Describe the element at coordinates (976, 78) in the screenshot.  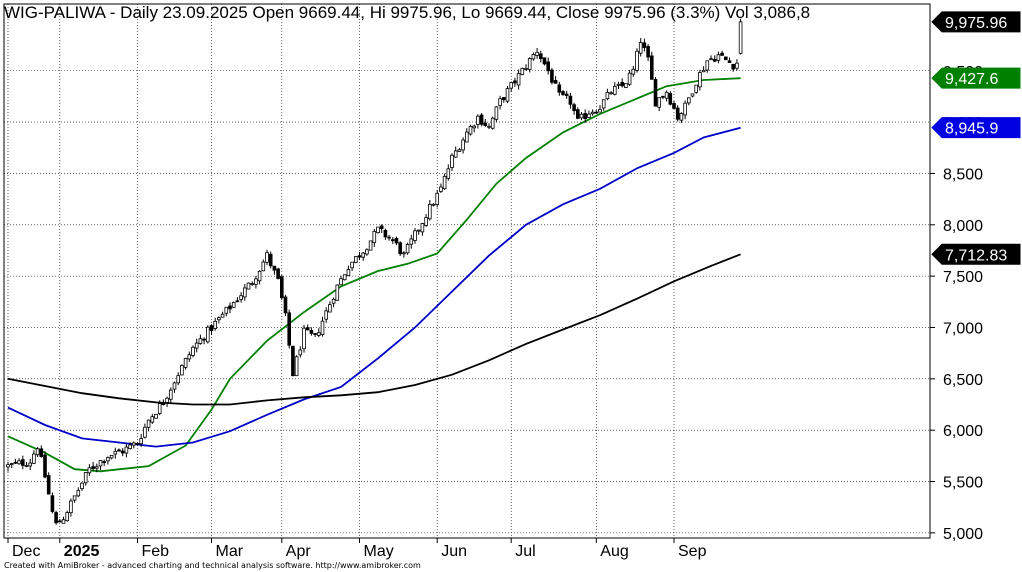
I see `ma-value-tag-box` at that location.